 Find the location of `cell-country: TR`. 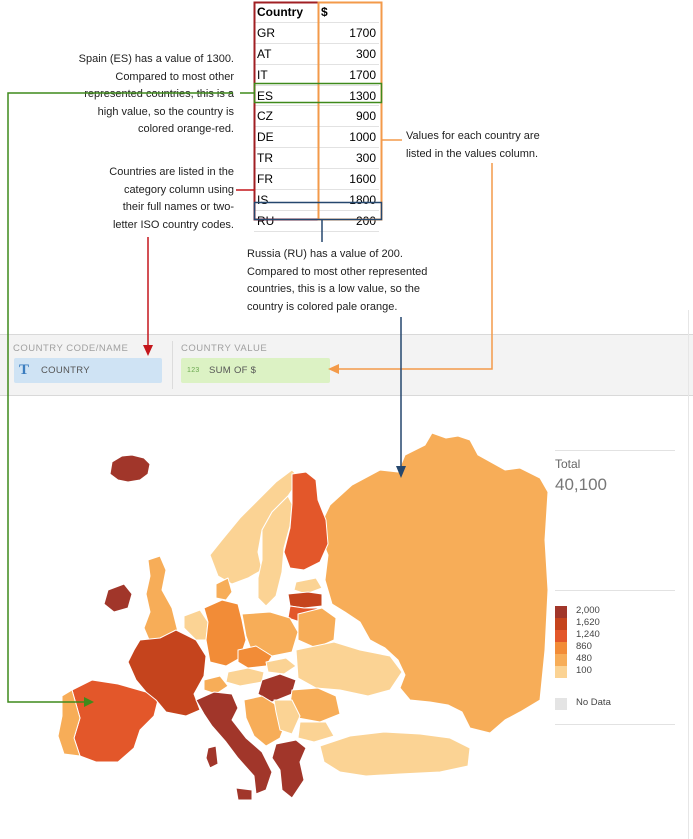

cell-country: TR is located at coordinates (286, 158).